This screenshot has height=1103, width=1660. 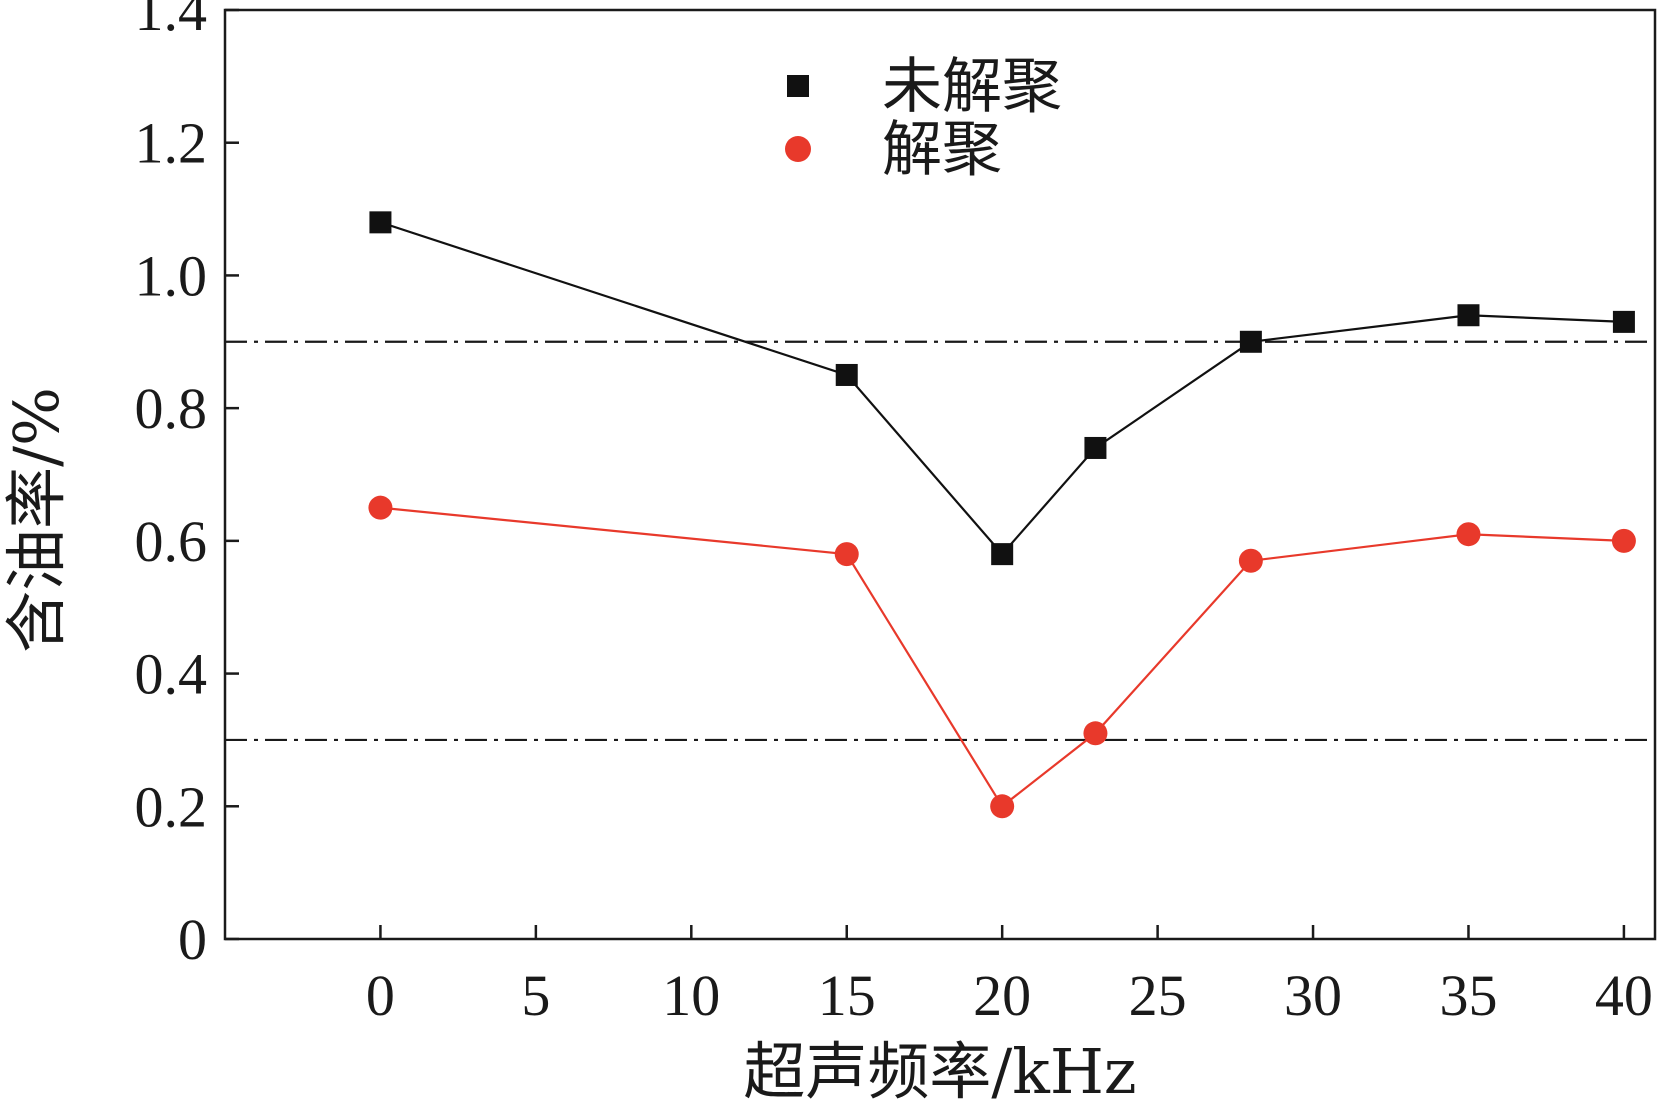 I want to click on y-axis-title: 含油率/%, so click(x=36, y=520).